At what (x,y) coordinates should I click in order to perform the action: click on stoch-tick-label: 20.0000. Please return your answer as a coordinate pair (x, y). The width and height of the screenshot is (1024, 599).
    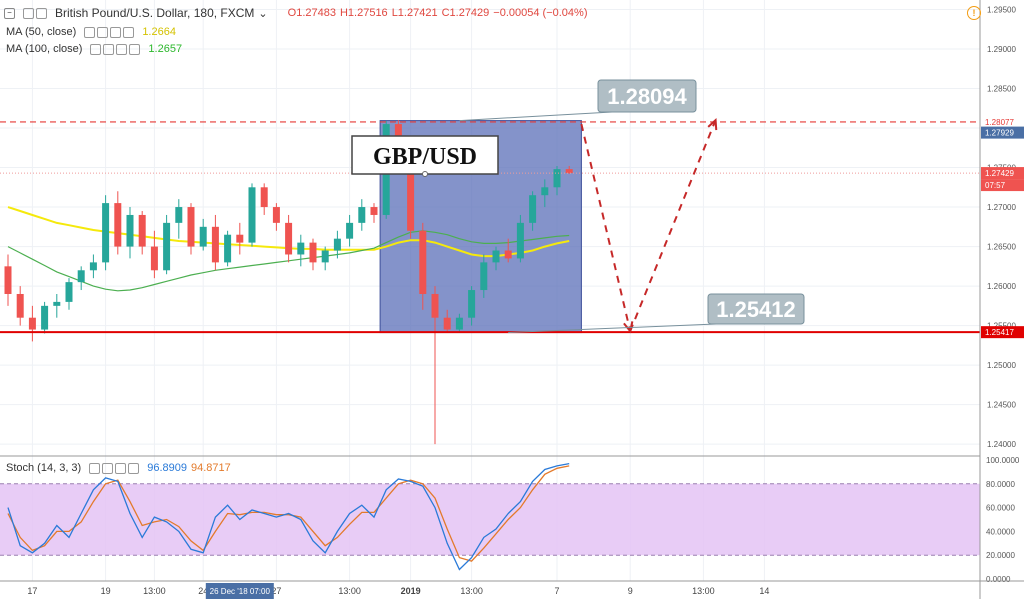
    Looking at the image, I should click on (1000, 555).